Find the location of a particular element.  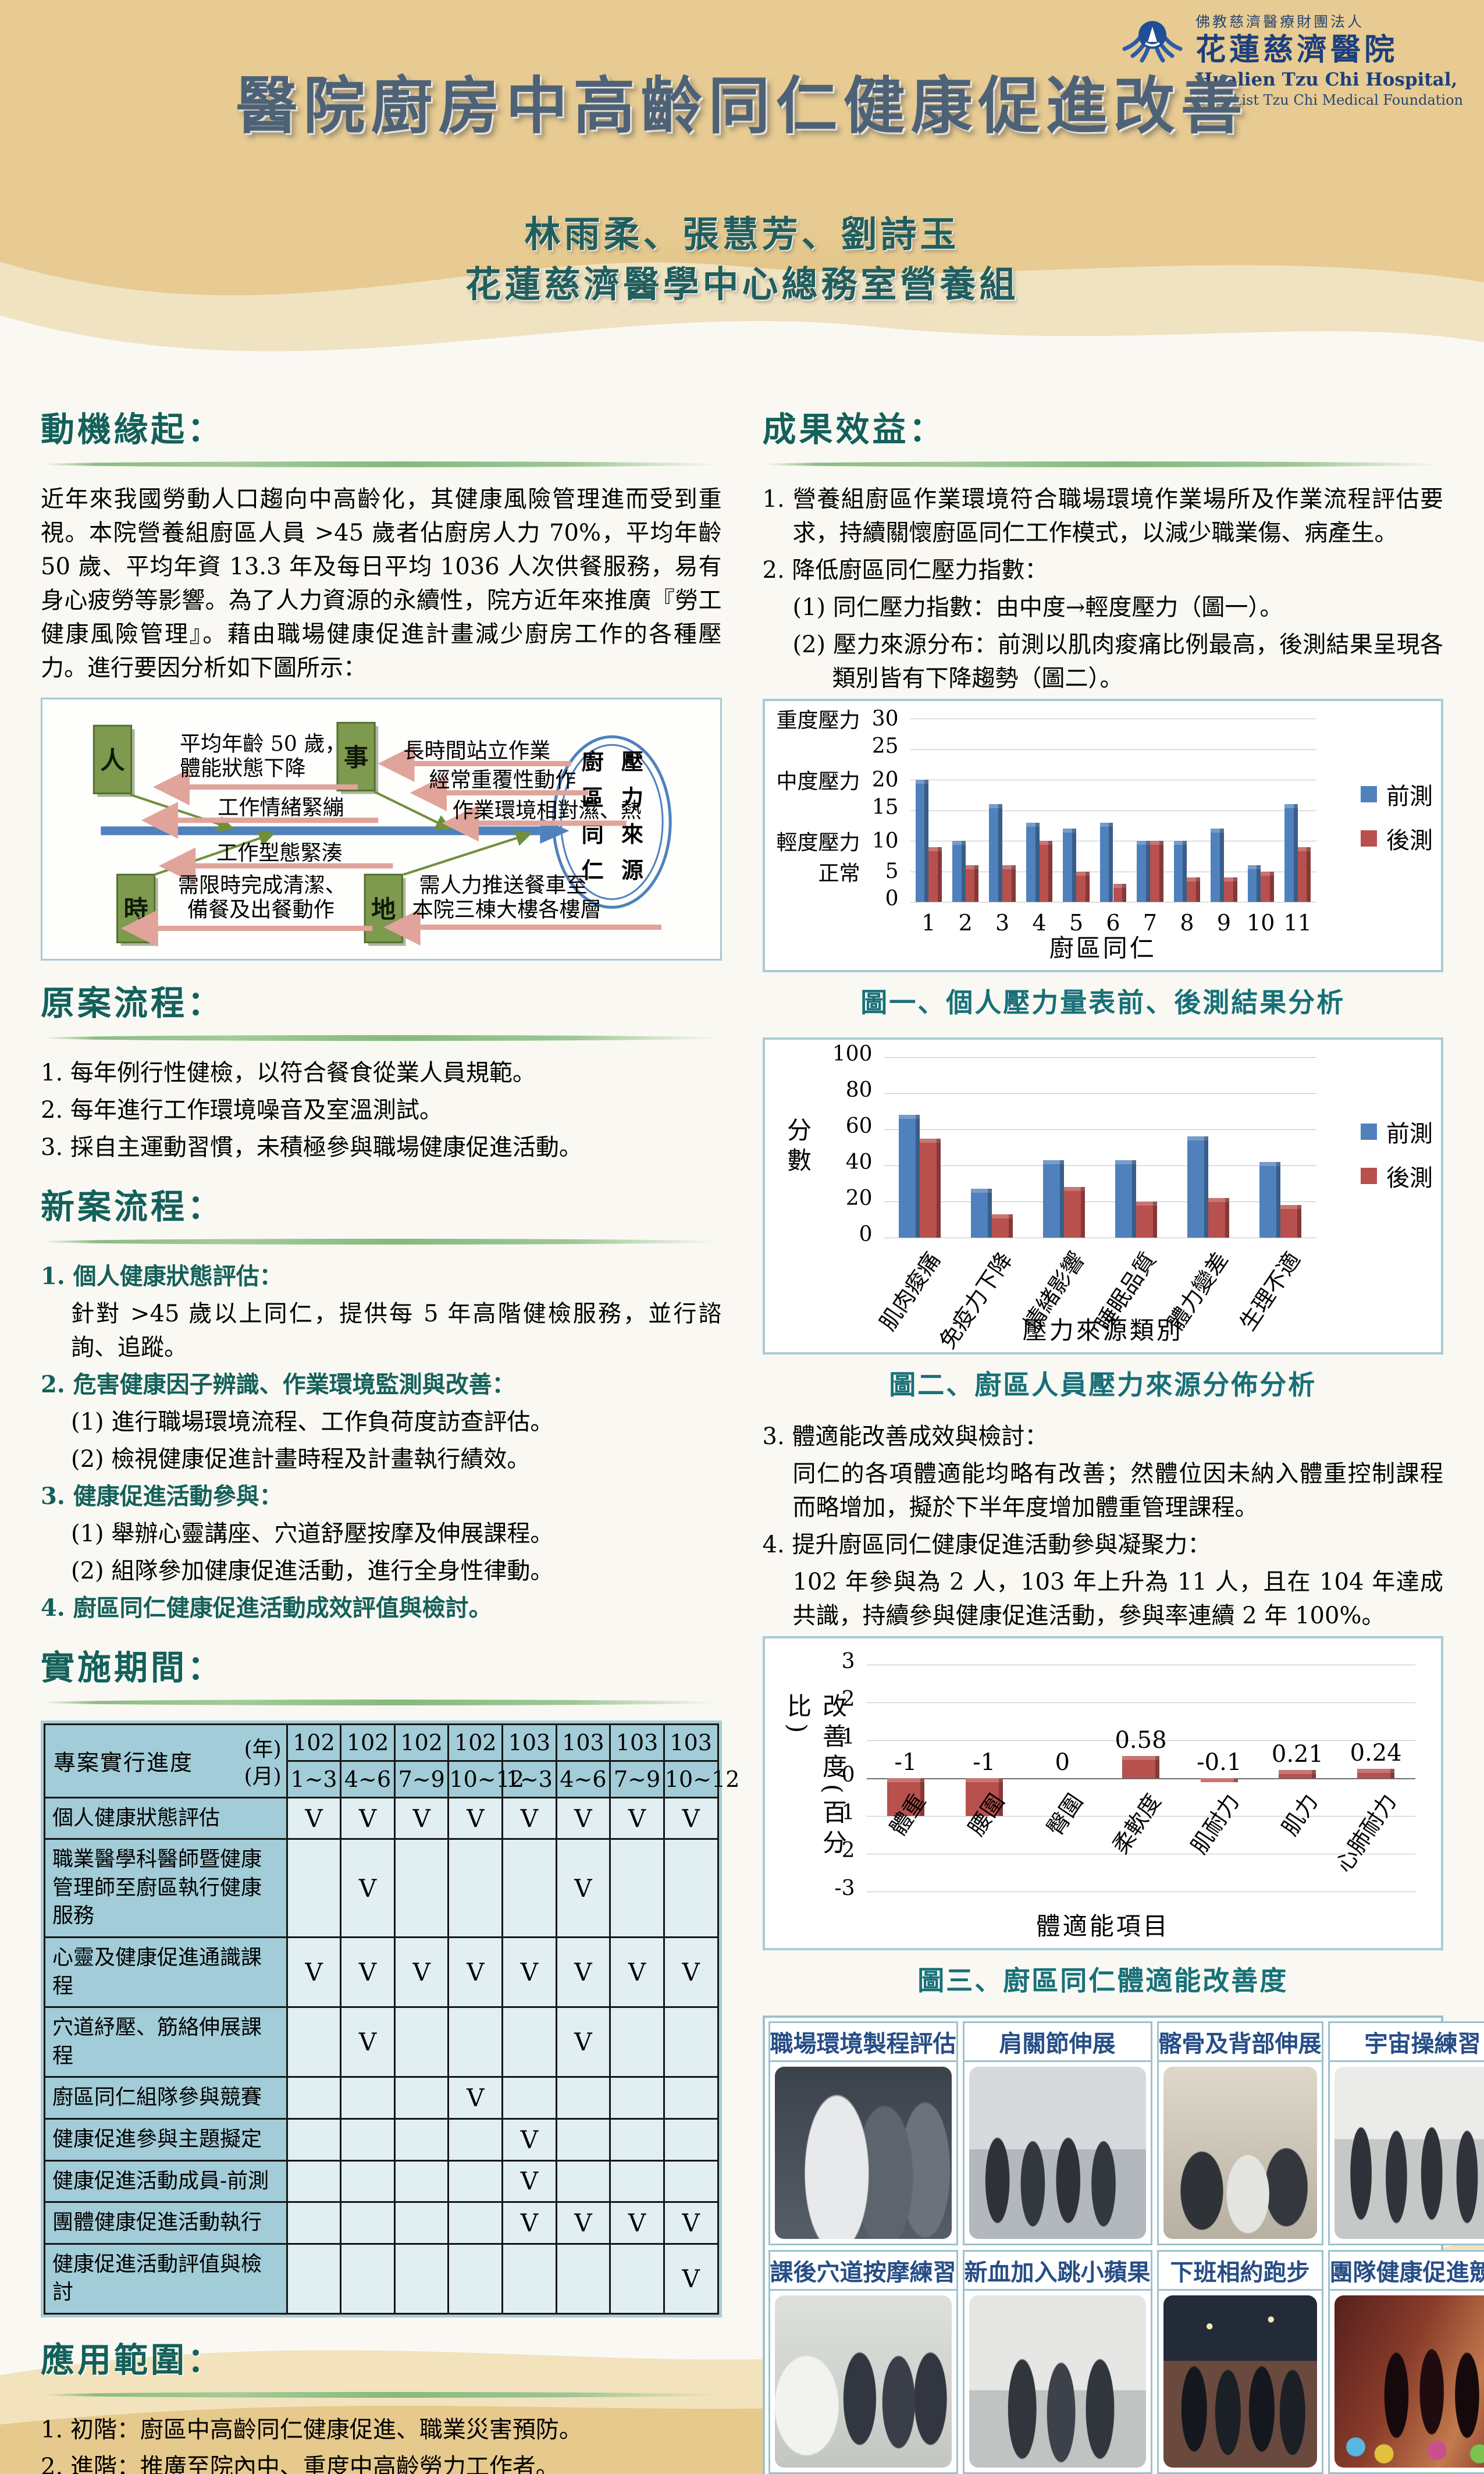

photo-caption: 宇宙操練習 is located at coordinates (1406, 2042).